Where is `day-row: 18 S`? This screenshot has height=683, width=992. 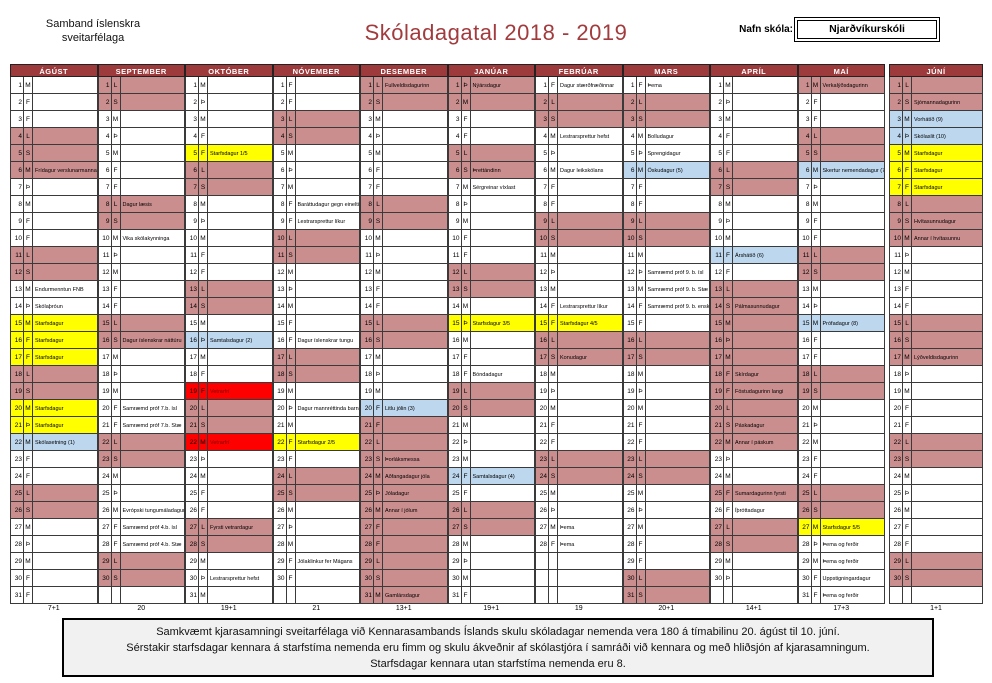
day-row: 18 S is located at coordinates (316, 374).